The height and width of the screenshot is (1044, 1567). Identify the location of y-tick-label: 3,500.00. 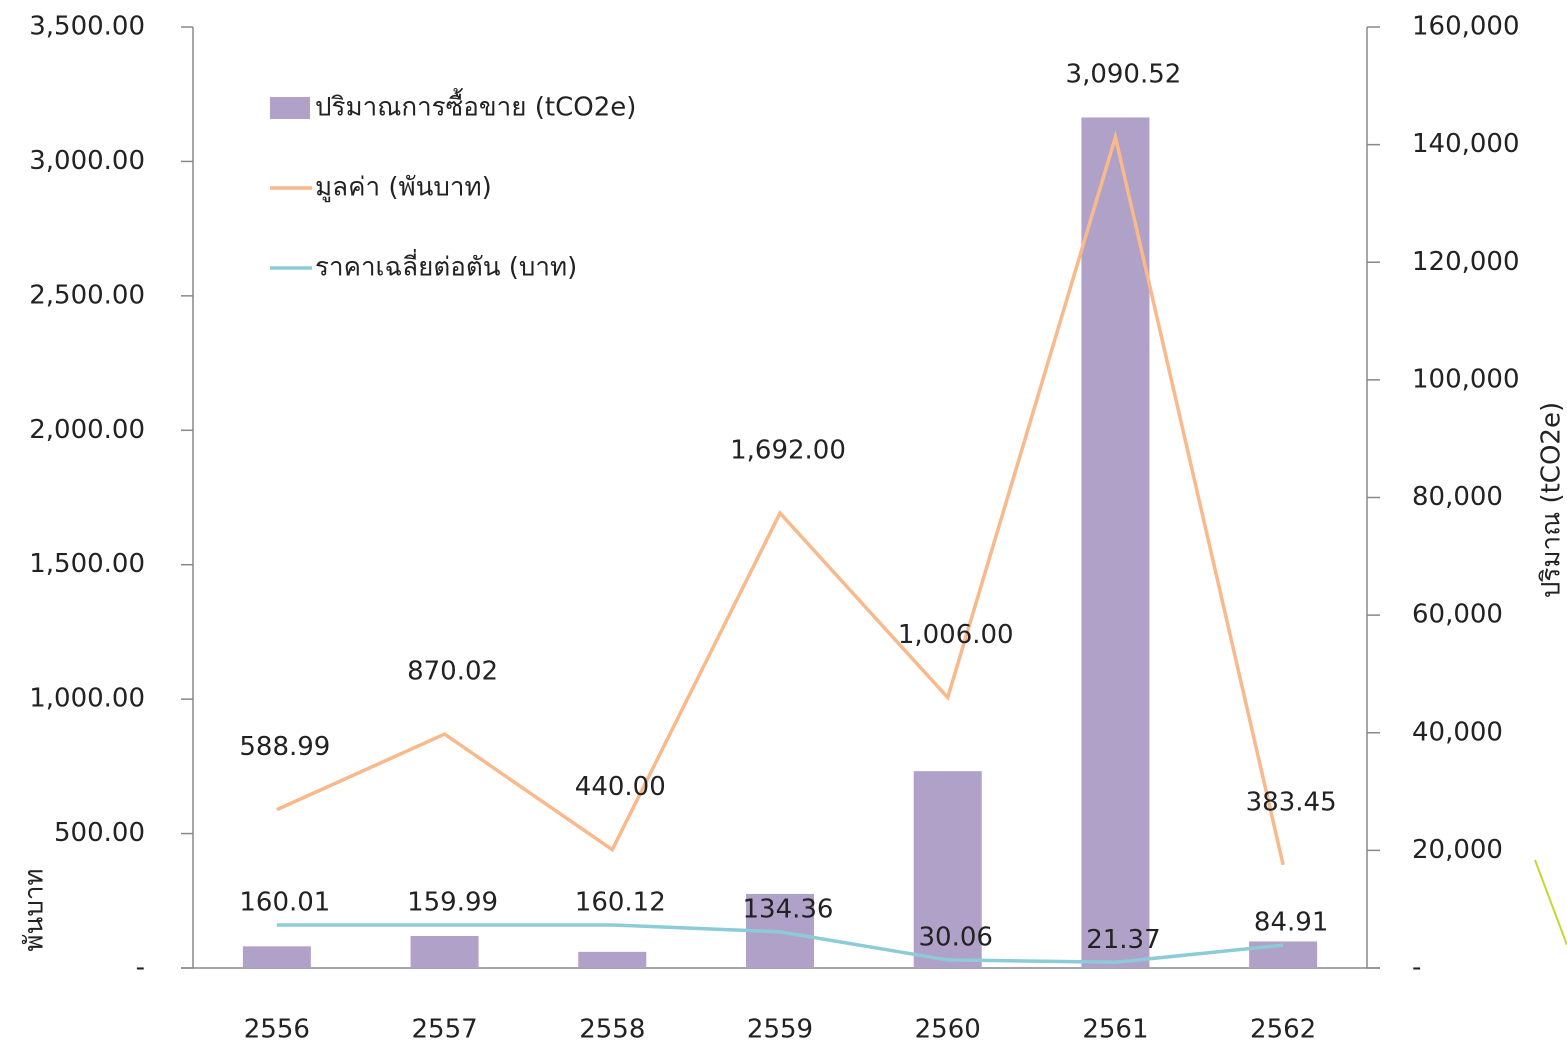
(87, 27).